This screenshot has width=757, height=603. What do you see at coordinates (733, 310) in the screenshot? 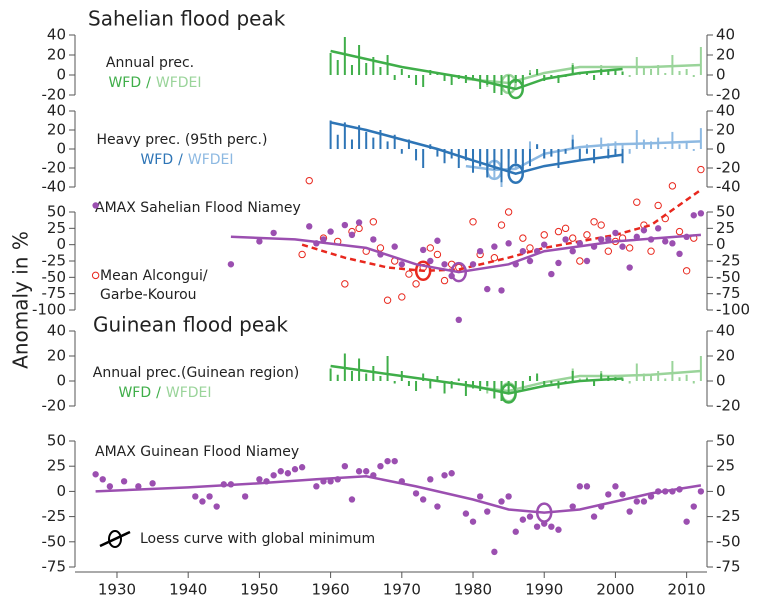
I see `y2-tick-label: -100` at bounding box center [733, 310].